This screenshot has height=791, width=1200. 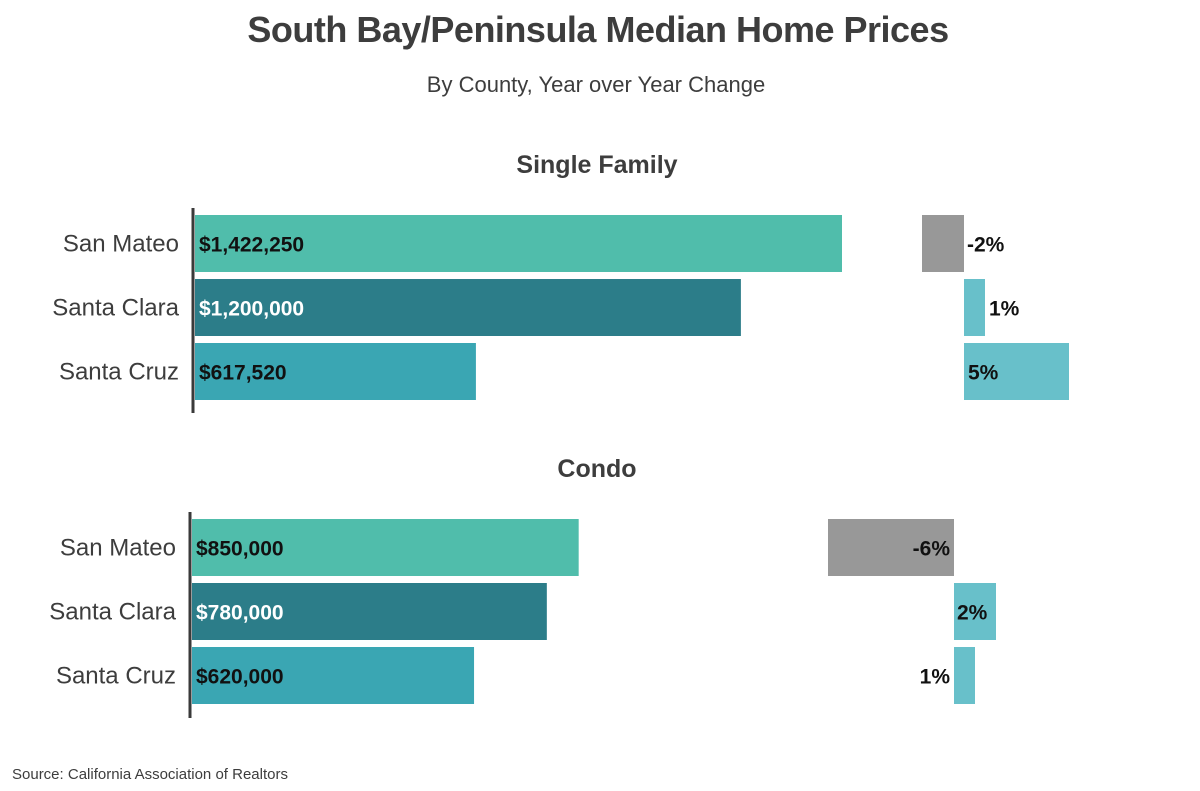 What do you see at coordinates (597, 29) in the screenshot?
I see `chart-title: South Bay/Peninsula Median Home Prices` at bounding box center [597, 29].